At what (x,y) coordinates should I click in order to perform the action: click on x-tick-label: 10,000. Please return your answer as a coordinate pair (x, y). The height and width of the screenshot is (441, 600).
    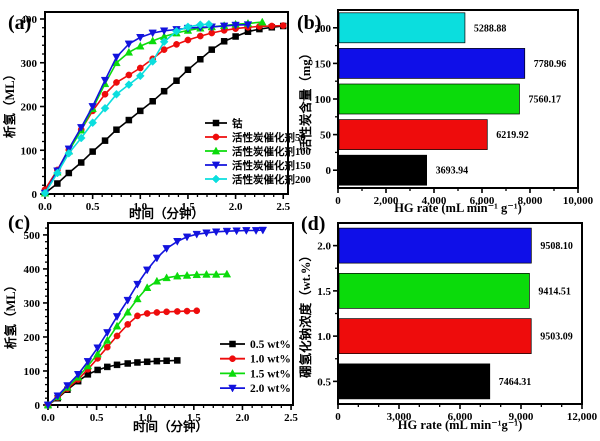
    Looking at the image, I should click on (578, 201).